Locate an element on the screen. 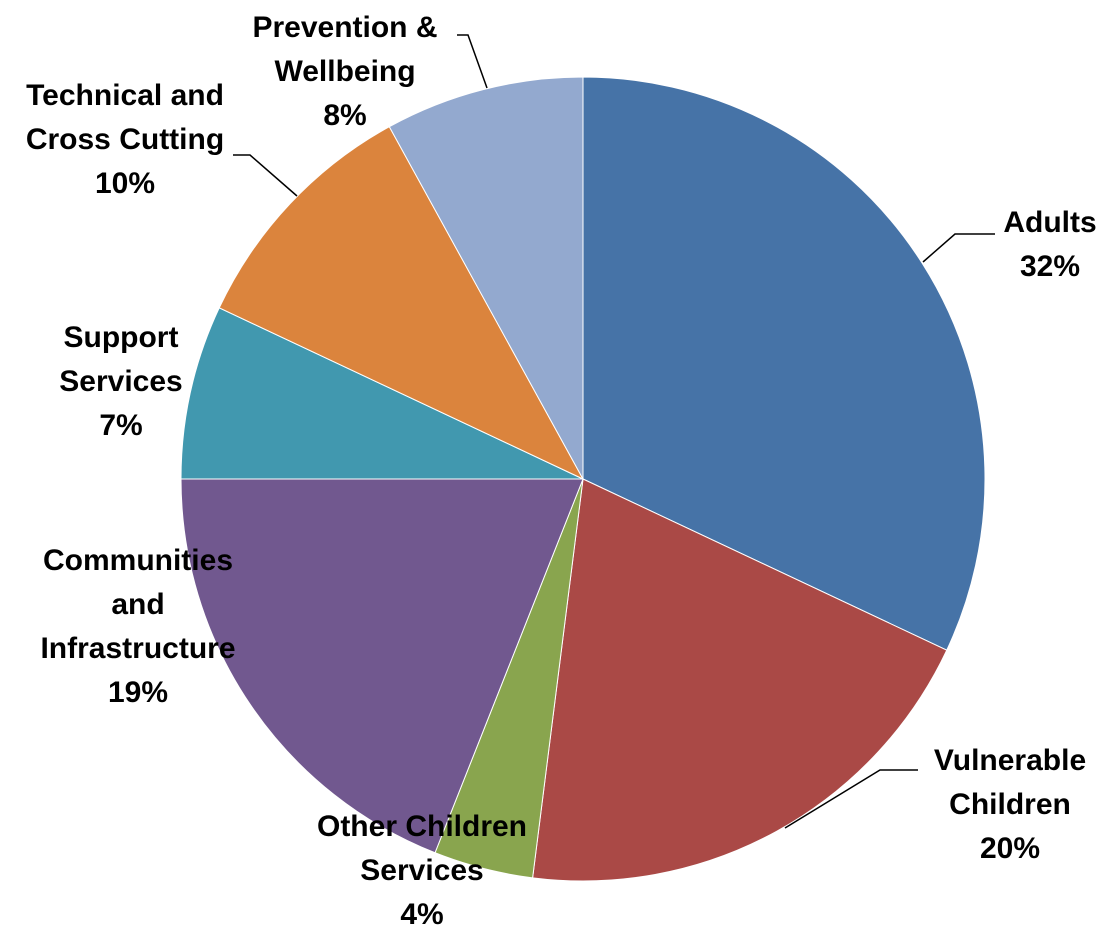 The height and width of the screenshot is (929, 1106). slice-label: Technical and Cross Cutting 10% is located at coordinates (125, 139).